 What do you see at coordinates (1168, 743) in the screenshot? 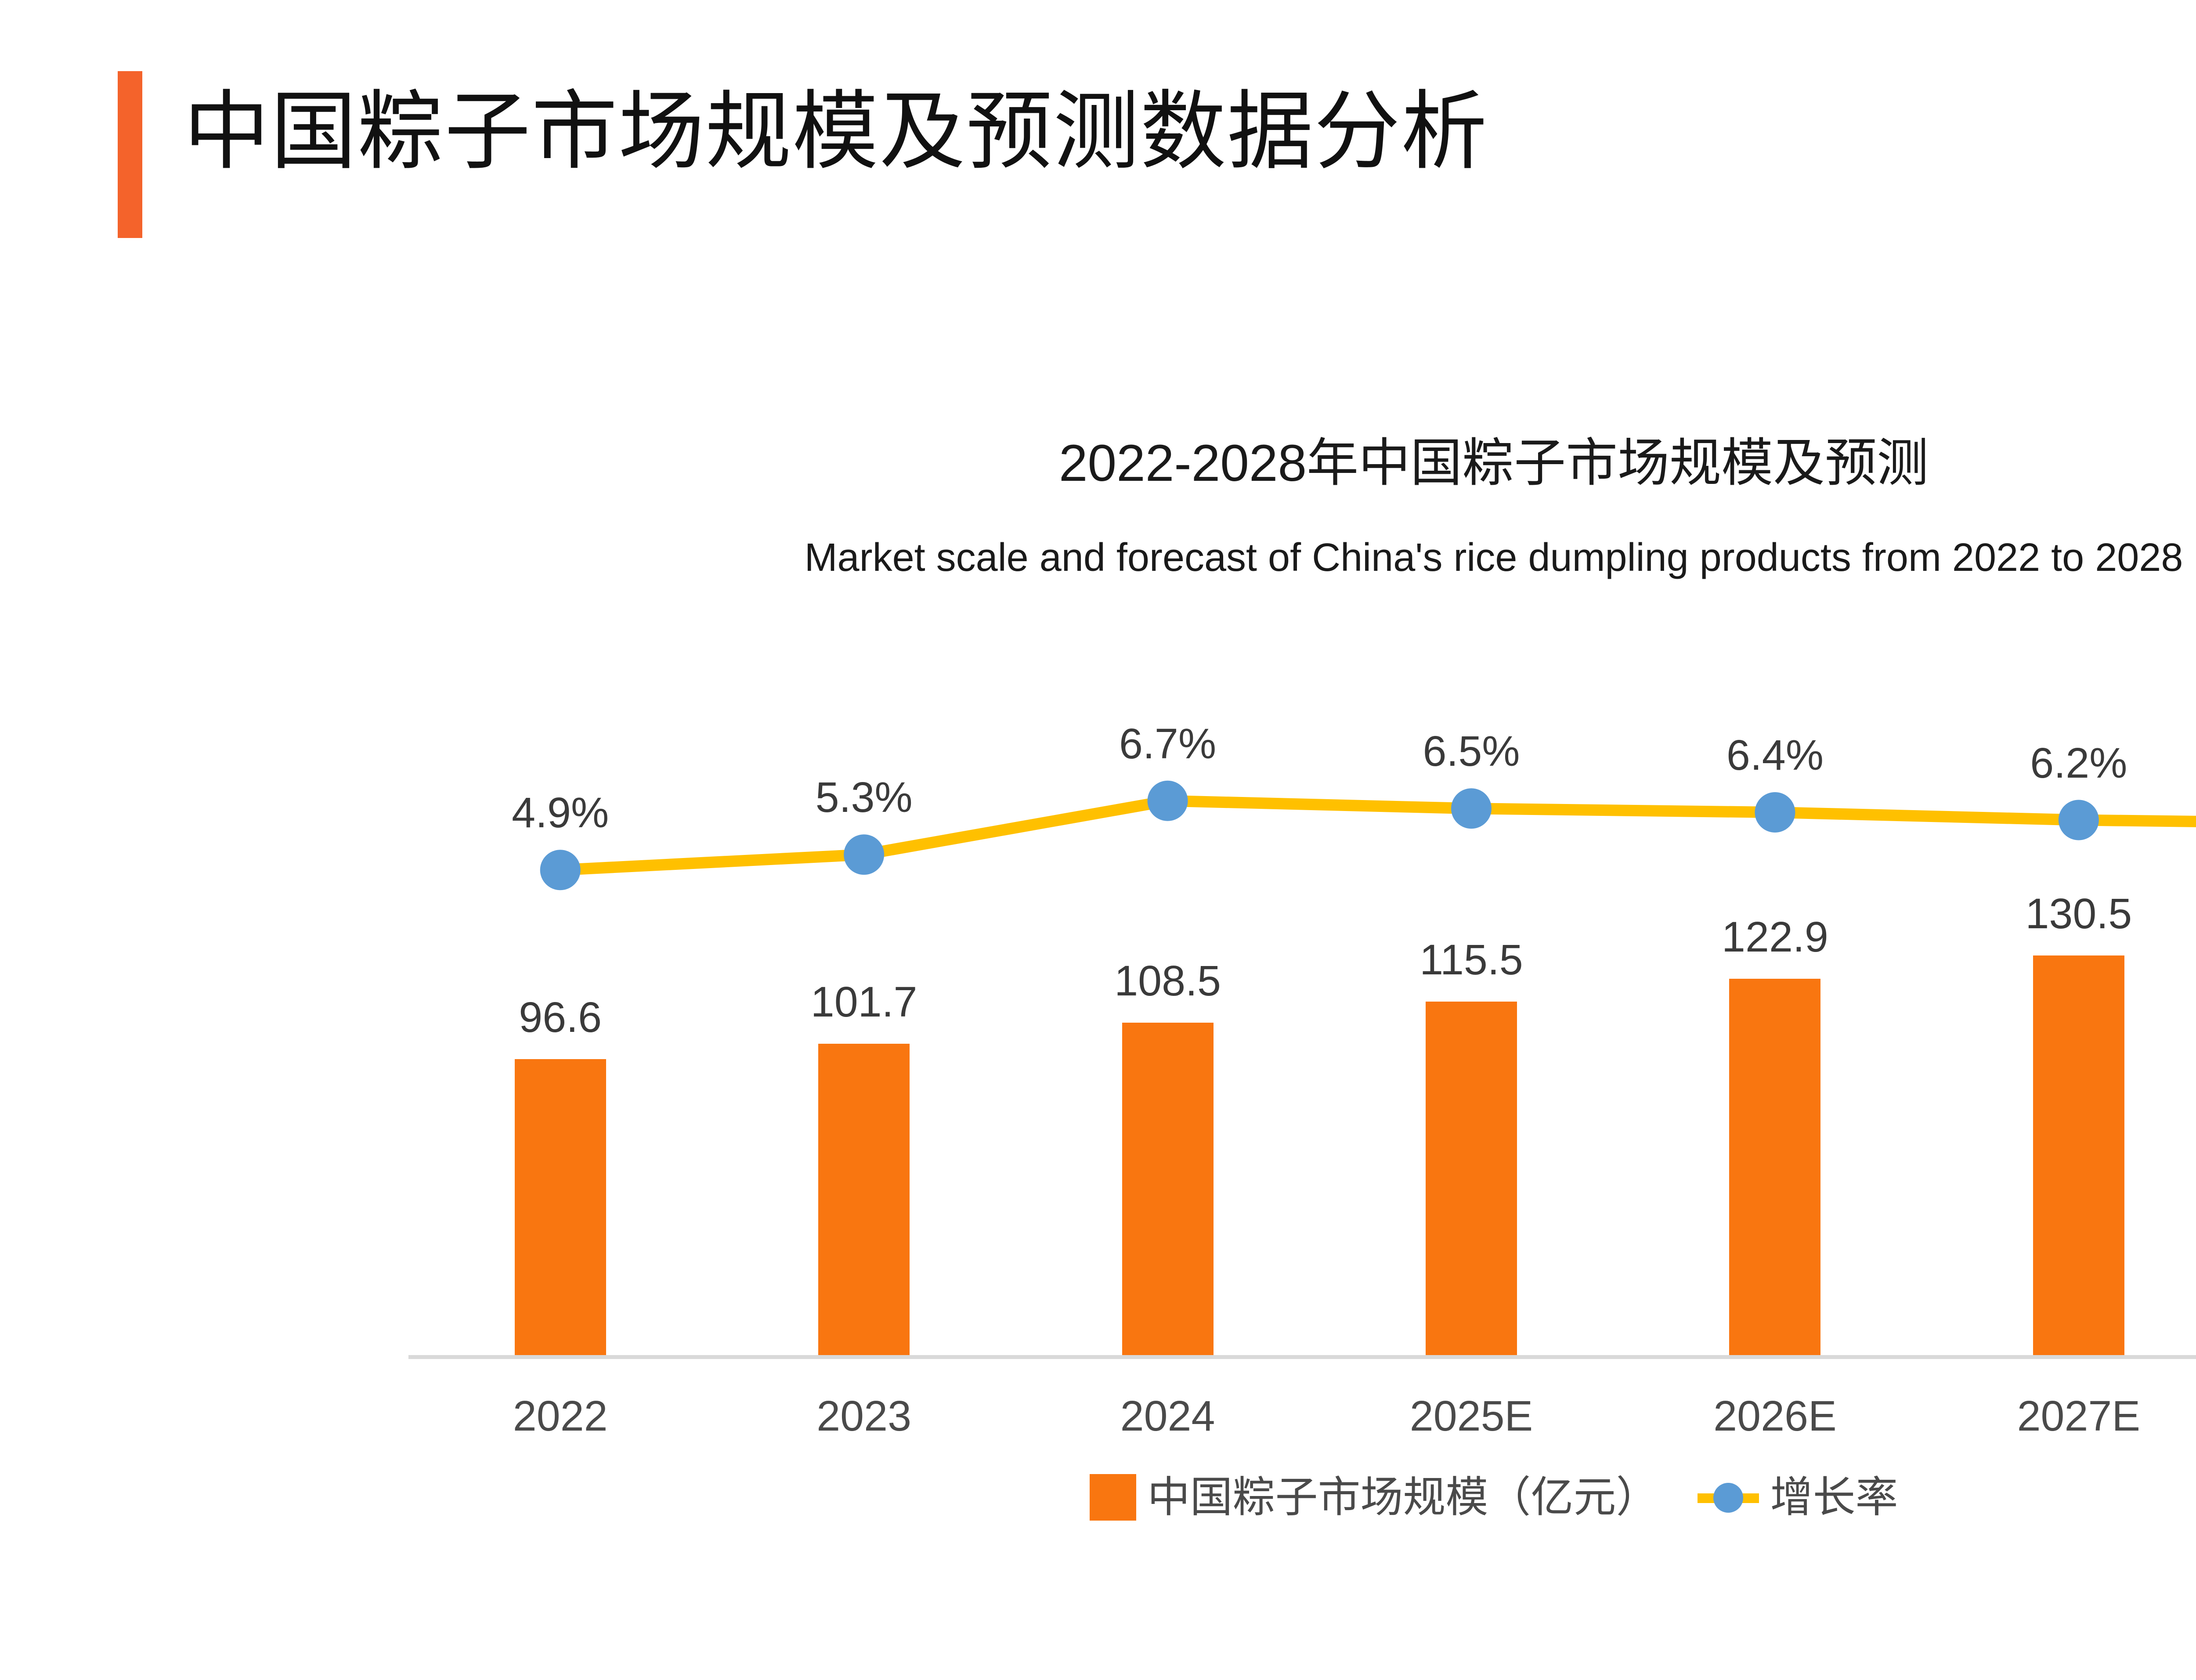
I see `growth-rate-value-label: 6.7%` at bounding box center [1168, 743].